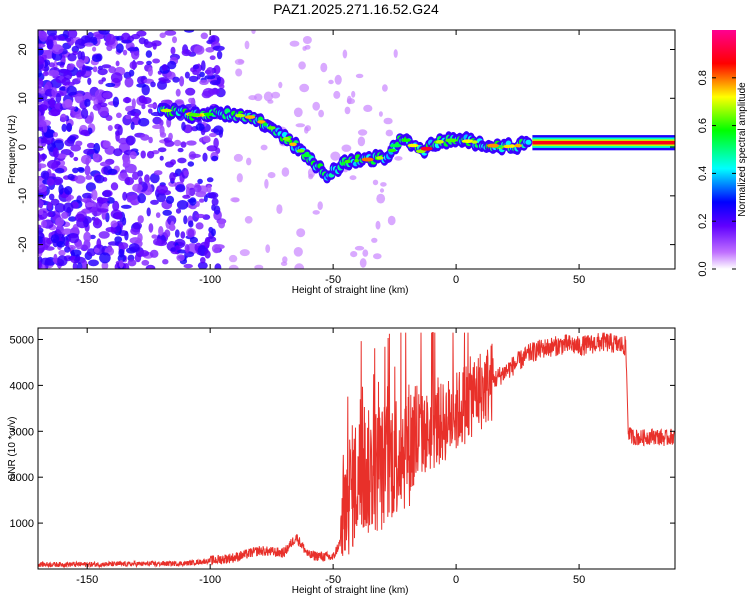 Image resolution: width=750 pixels, height=600 pixels. Describe the element at coordinates (703, 125) in the screenshot. I see `colorbar-tick-label: 0.6` at that location.